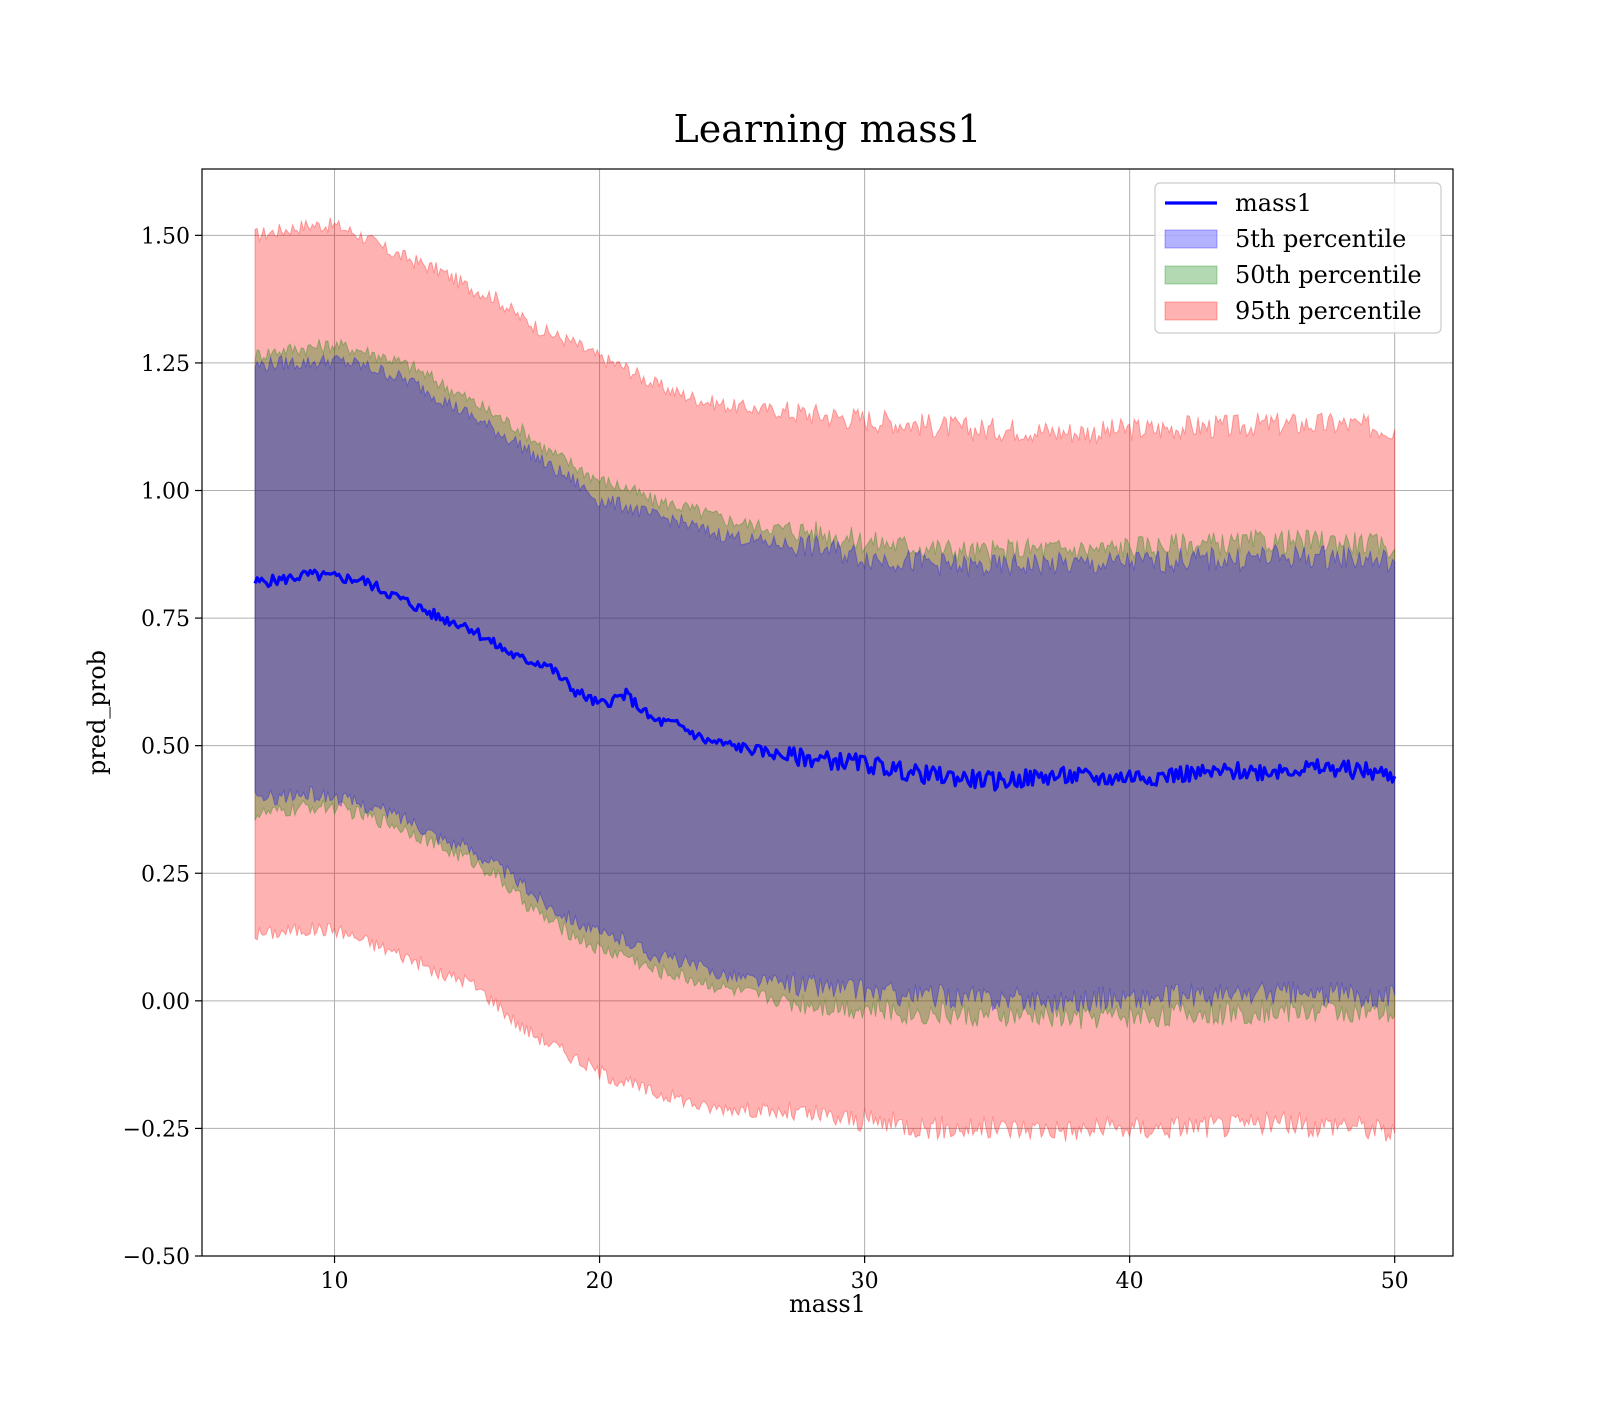  I want to click on y-tick-label-0: −0.50, so click(156, 1257).